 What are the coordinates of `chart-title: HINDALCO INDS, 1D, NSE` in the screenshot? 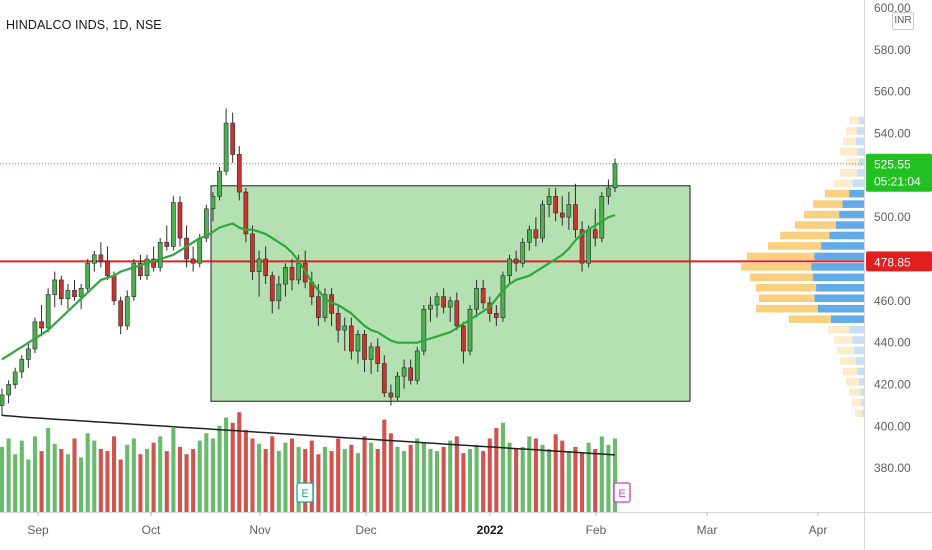 It's located at (84, 25).